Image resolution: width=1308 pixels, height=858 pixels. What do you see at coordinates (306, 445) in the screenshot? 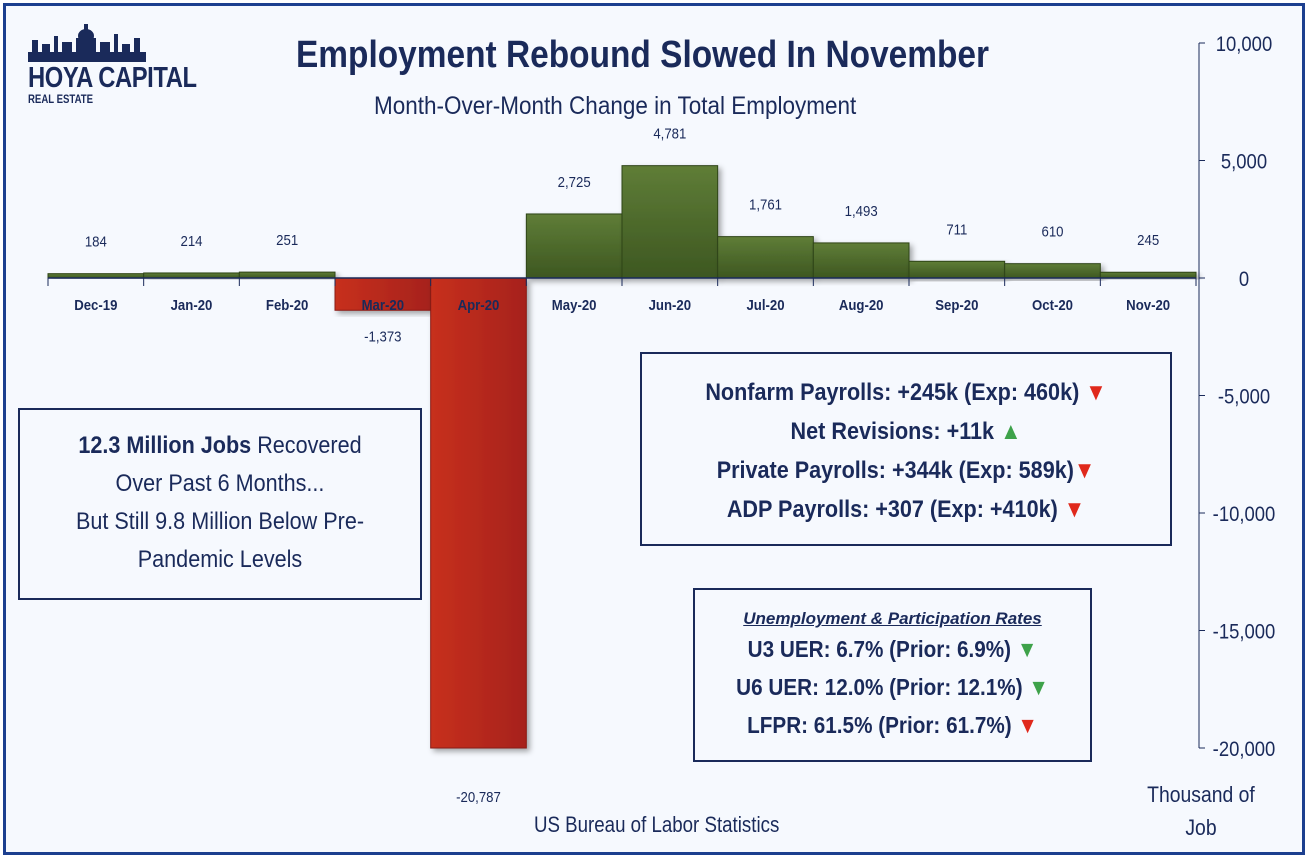
I see `callout-line-1-rest: Recovered` at bounding box center [306, 445].